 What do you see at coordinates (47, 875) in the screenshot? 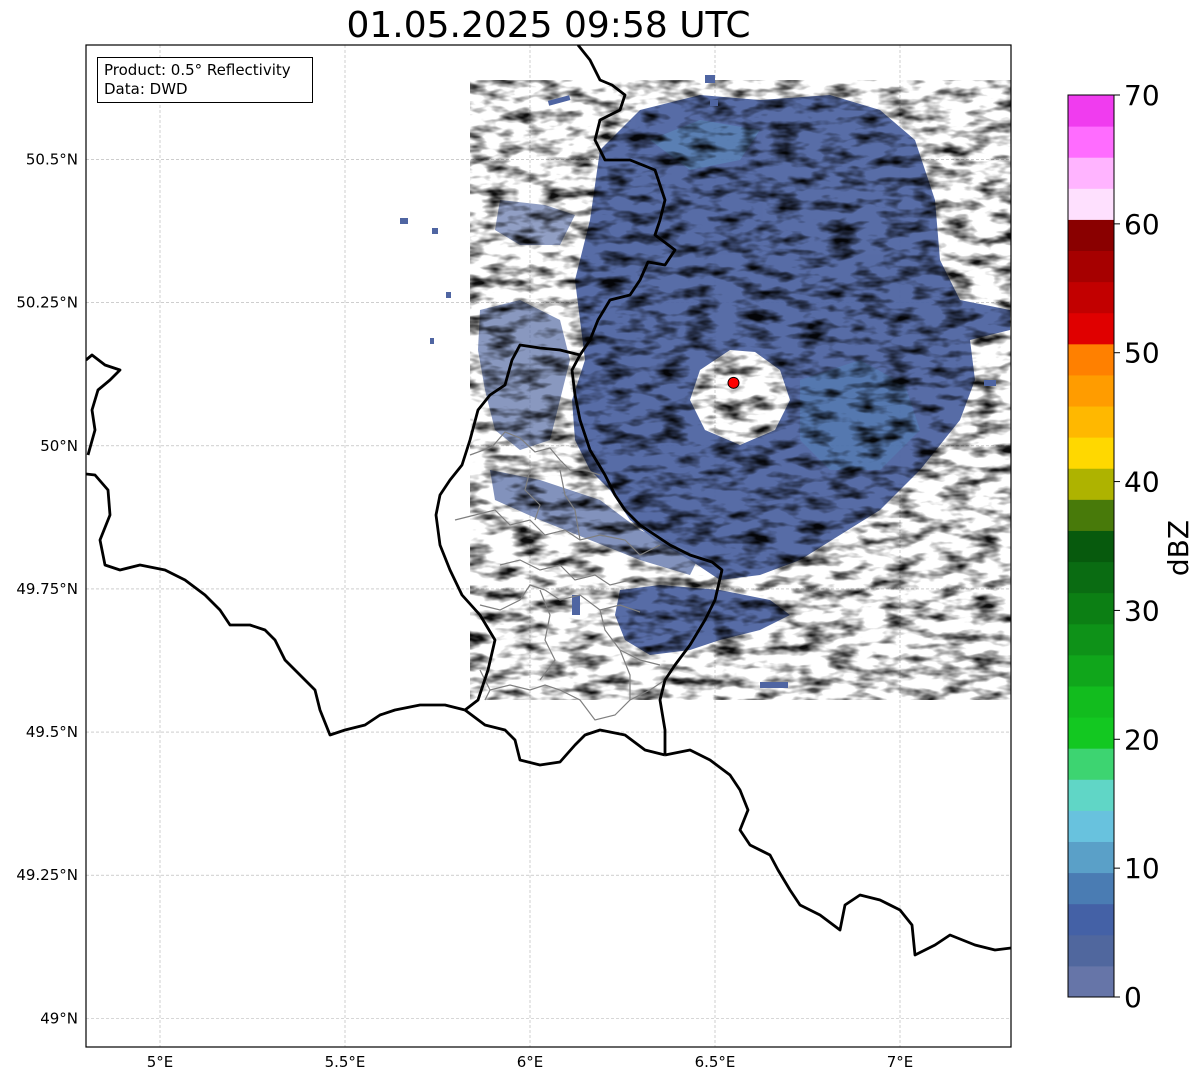
I see `lat-tick-label: 49.25°N` at bounding box center [47, 875].